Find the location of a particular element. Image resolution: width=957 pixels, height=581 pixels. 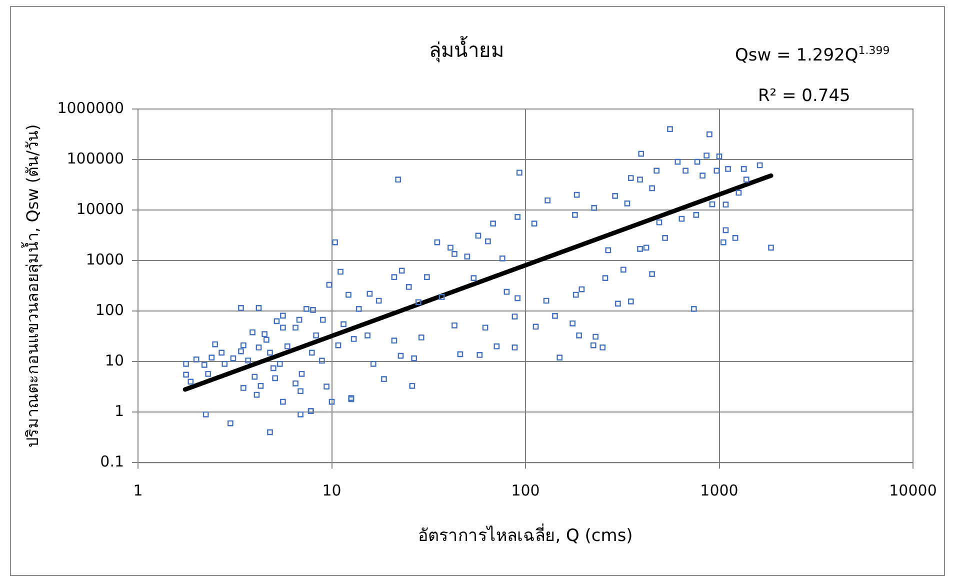

x-tick-label: 10 is located at coordinates (332, 490).